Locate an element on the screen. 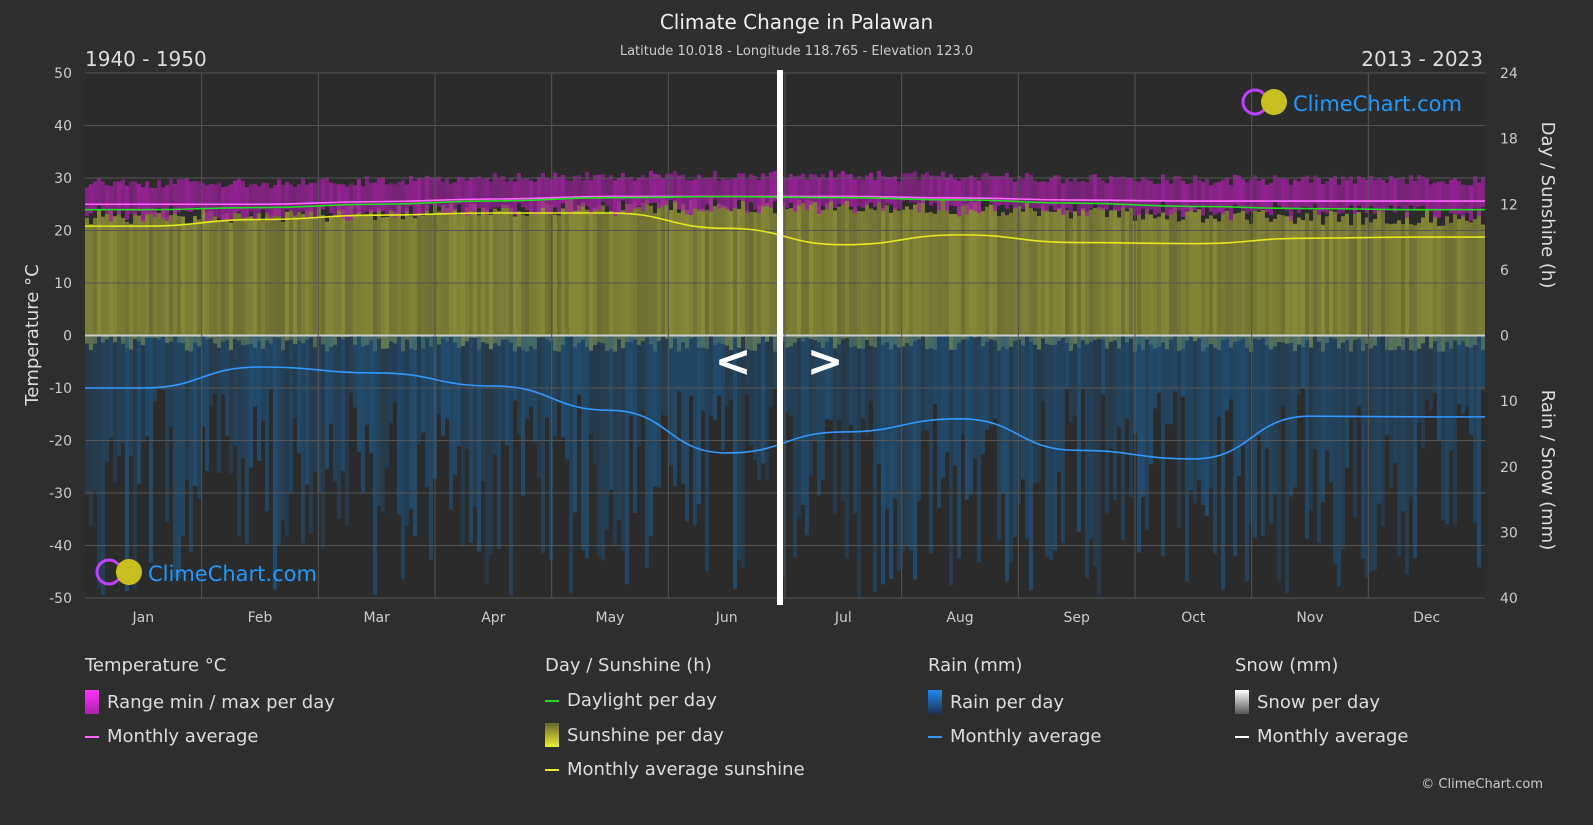 Image resolution: width=1593 pixels, height=825 pixels. logo-bottom: ClimeChart.com is located at coordinates (206, 572).